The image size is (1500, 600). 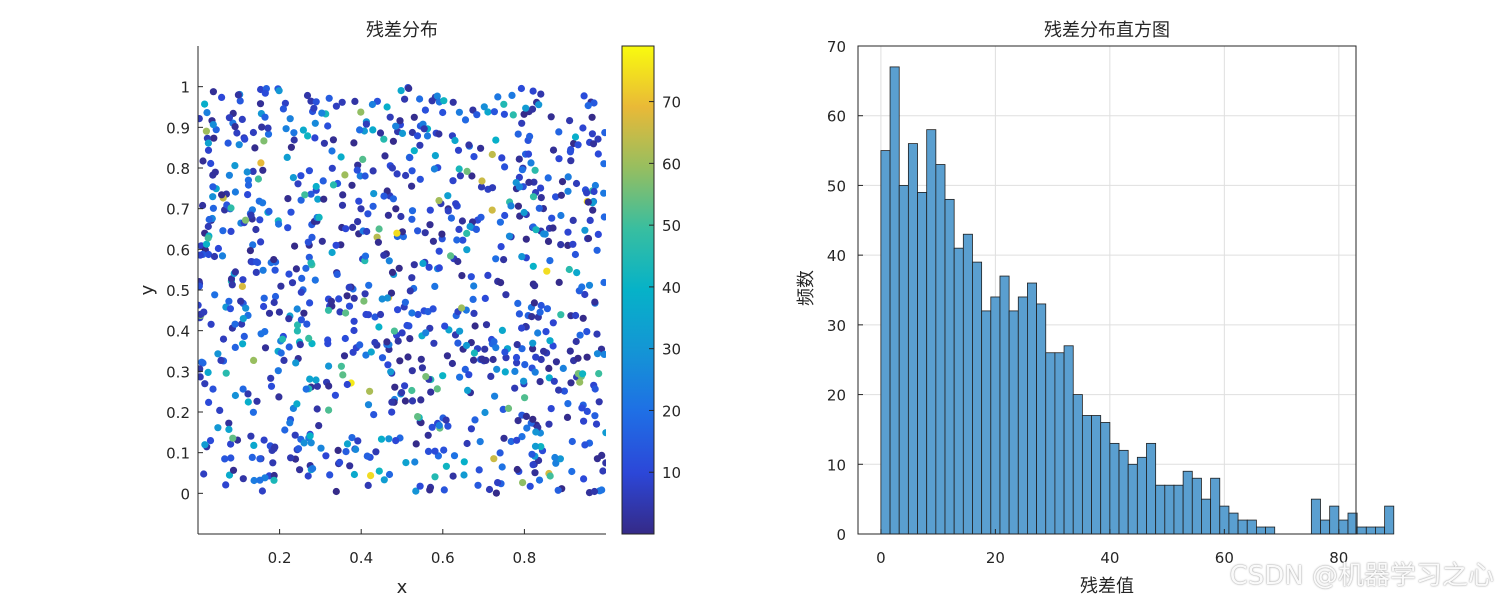 I want to click on colorbar-frame, so click(x=638, y=290).